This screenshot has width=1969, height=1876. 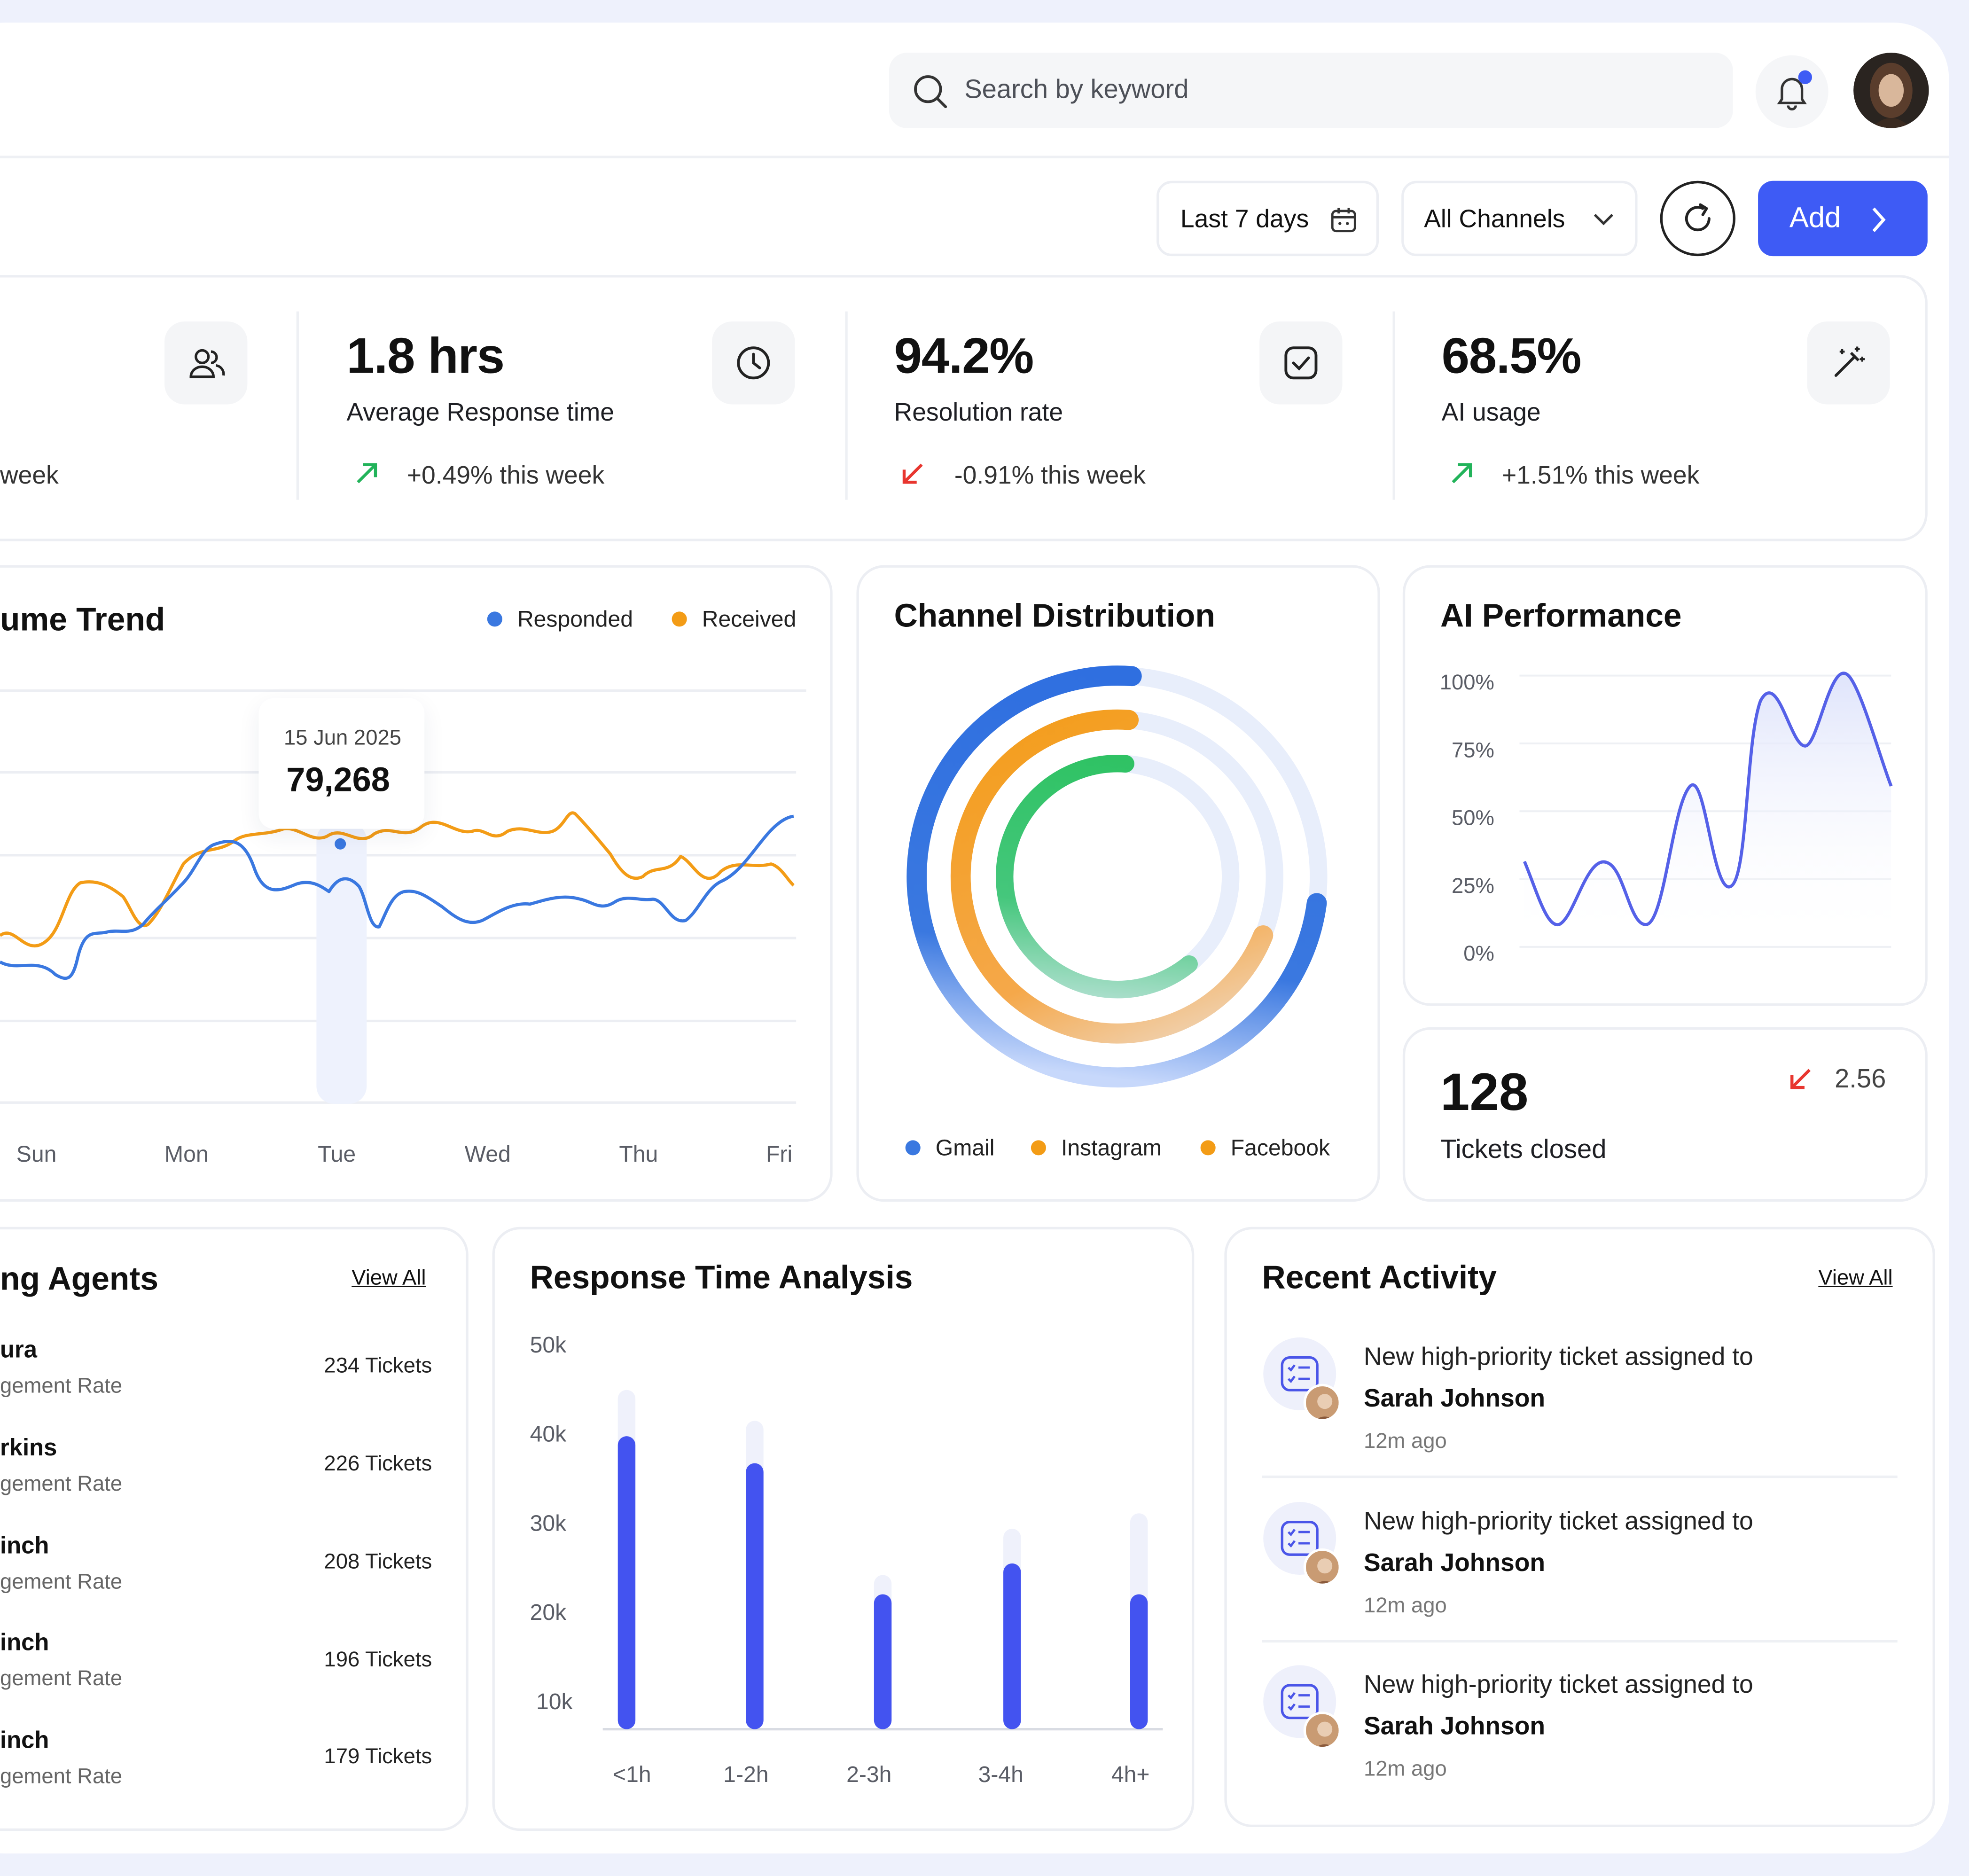 I want to click on arrow-down-left-icon, so click(x=1800, y=1079).